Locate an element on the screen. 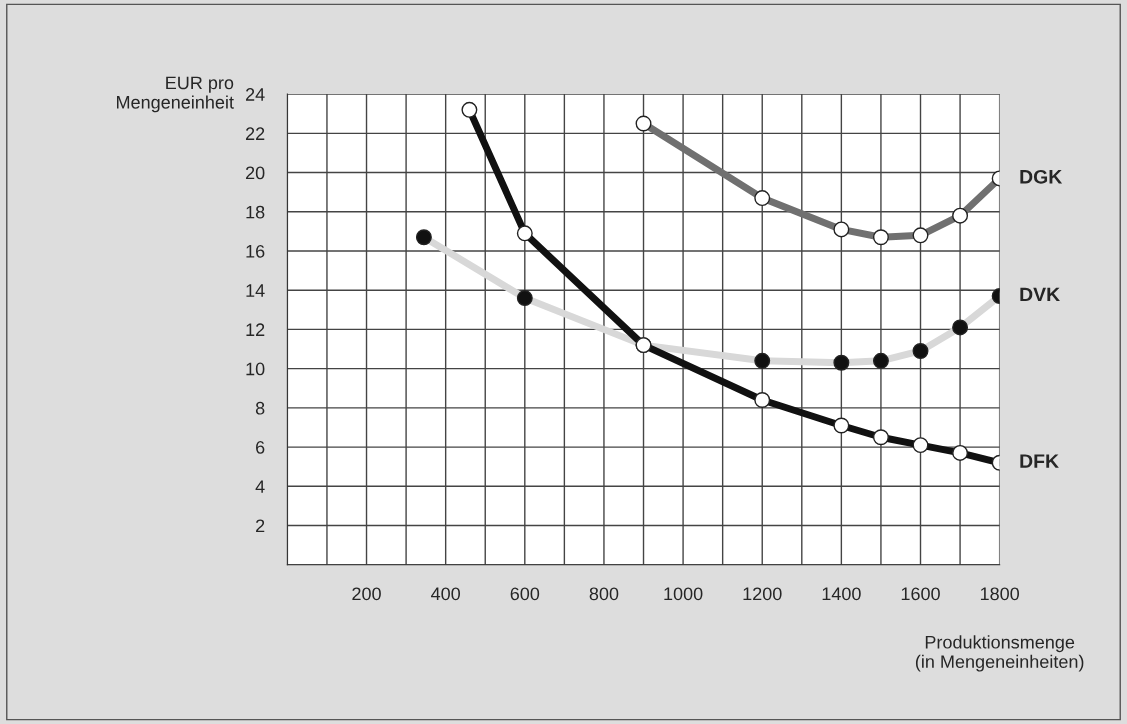 This screenshot has width=1127, height=724. x-tick-label: 400 is located at coordinates (446, 594).